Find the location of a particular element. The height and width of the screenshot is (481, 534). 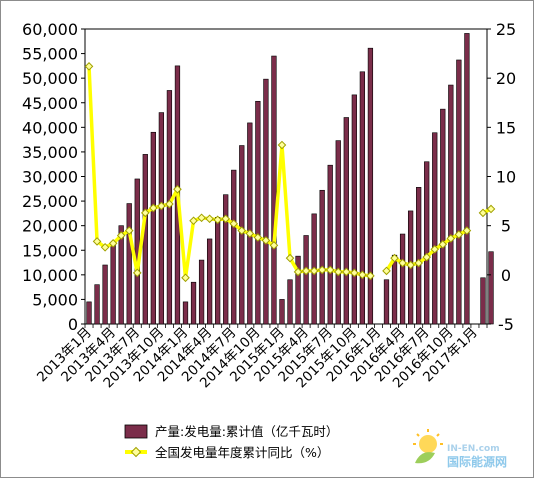

left-tick-label: 40,000 is located at coordinates (50, 127).